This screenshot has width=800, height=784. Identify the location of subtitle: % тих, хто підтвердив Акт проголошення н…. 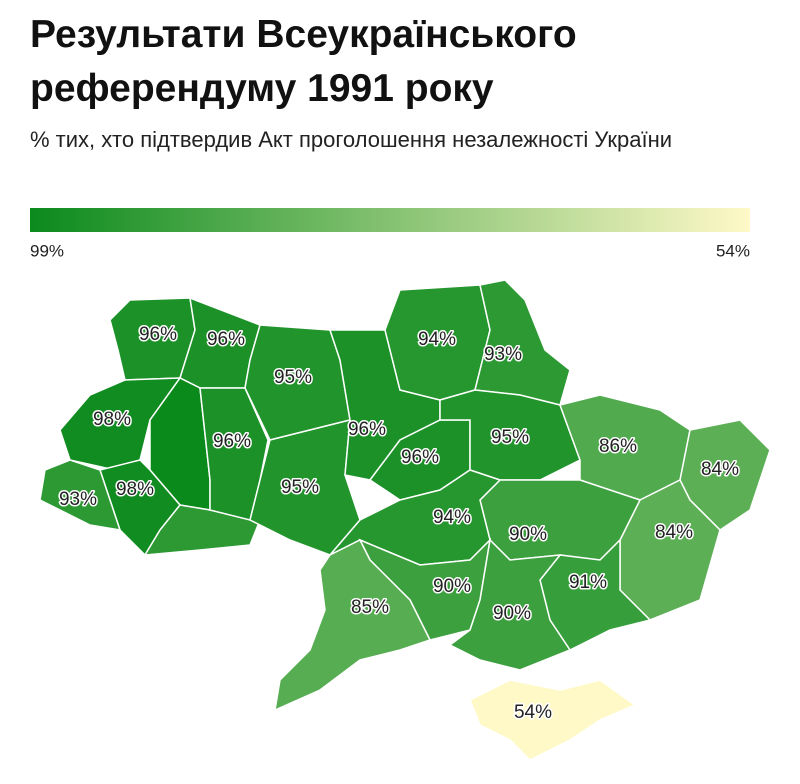
(351, 139).